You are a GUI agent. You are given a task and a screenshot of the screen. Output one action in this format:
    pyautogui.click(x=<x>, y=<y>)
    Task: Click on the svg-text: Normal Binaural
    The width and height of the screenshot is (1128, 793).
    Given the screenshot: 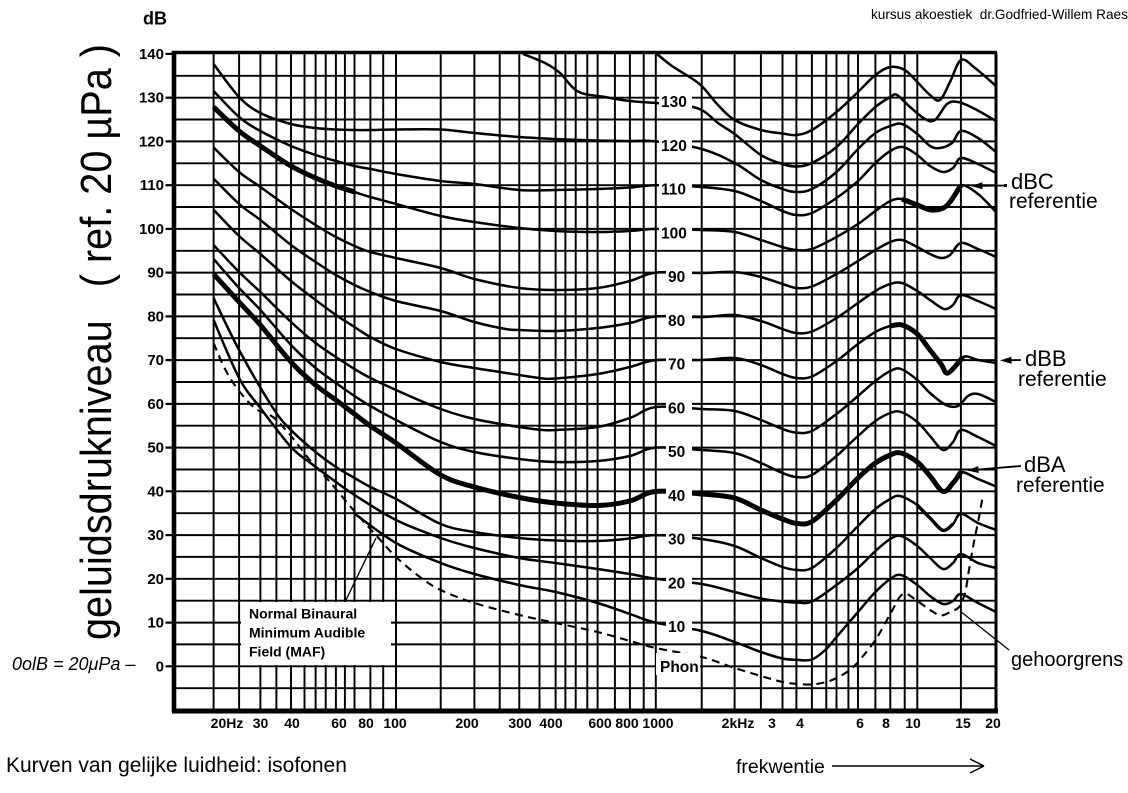 What is the action you would take?
    pyautogui.click(x=303, y=614)
    